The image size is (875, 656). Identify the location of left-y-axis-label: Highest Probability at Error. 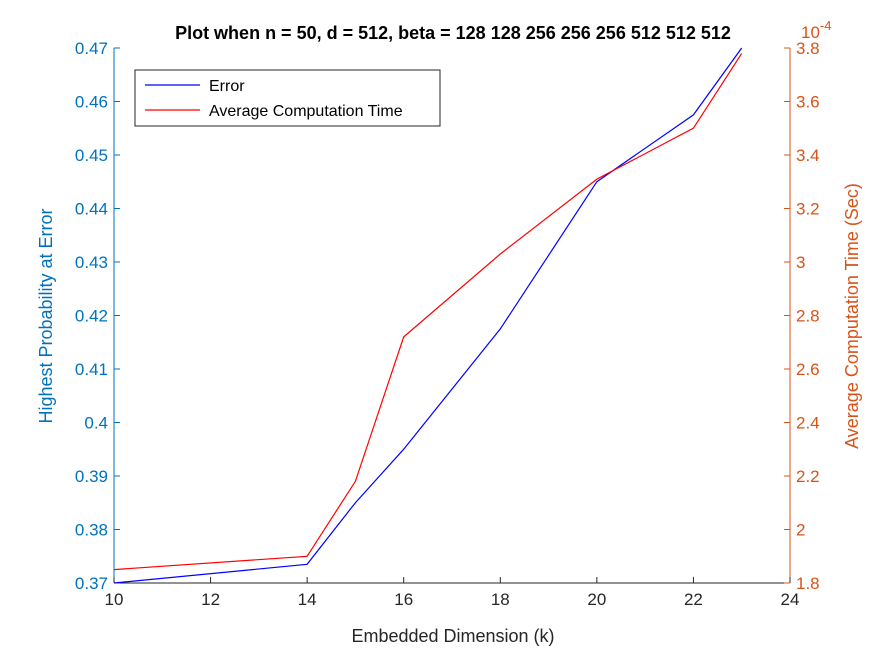
(46, 315).